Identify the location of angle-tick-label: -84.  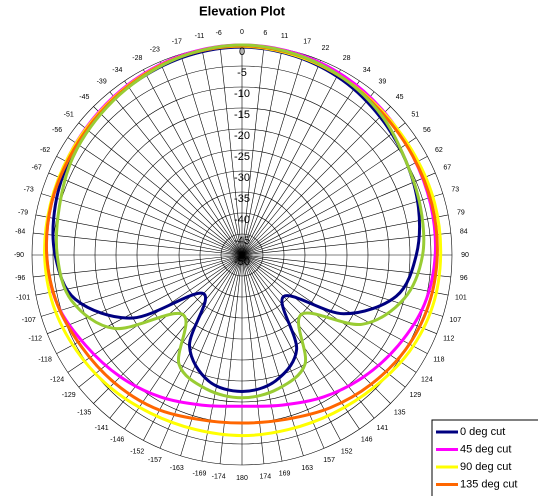
(20, 232).